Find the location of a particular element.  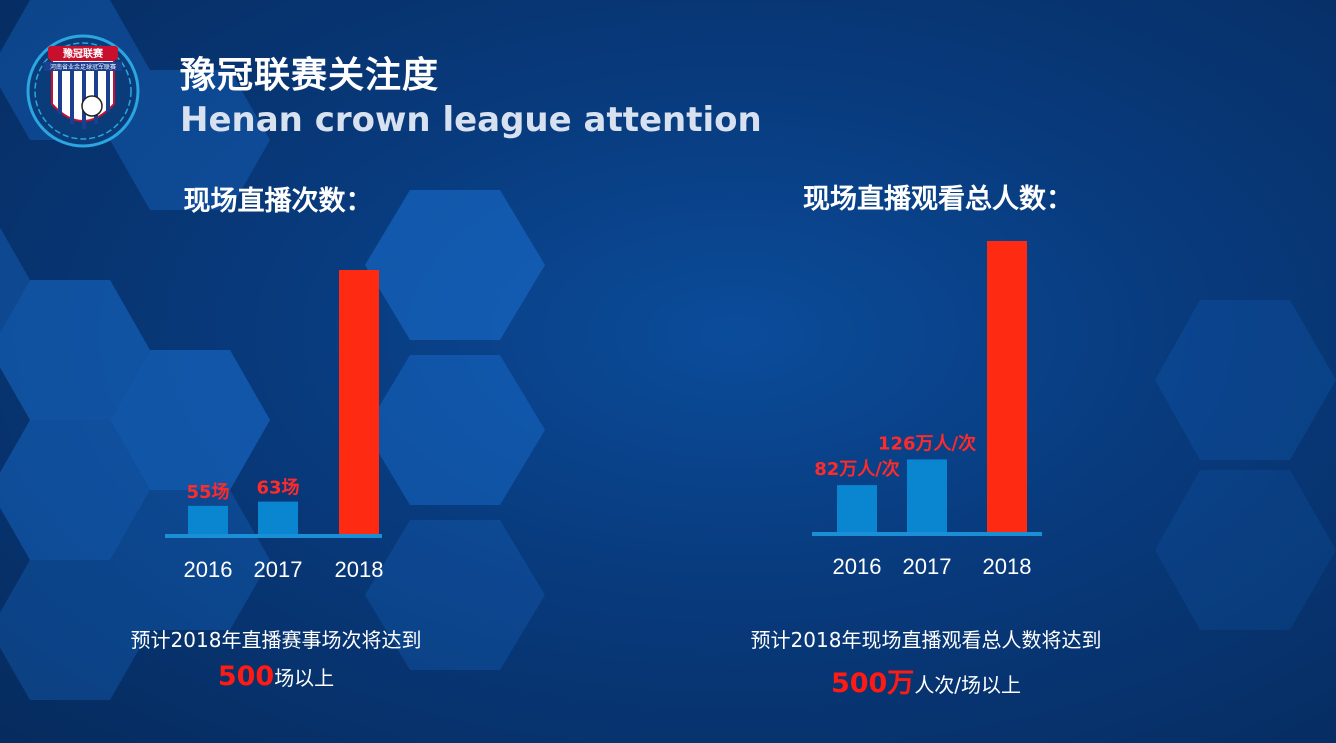

note-left-line2: 500场以上 is located at coordinates (276, 676).